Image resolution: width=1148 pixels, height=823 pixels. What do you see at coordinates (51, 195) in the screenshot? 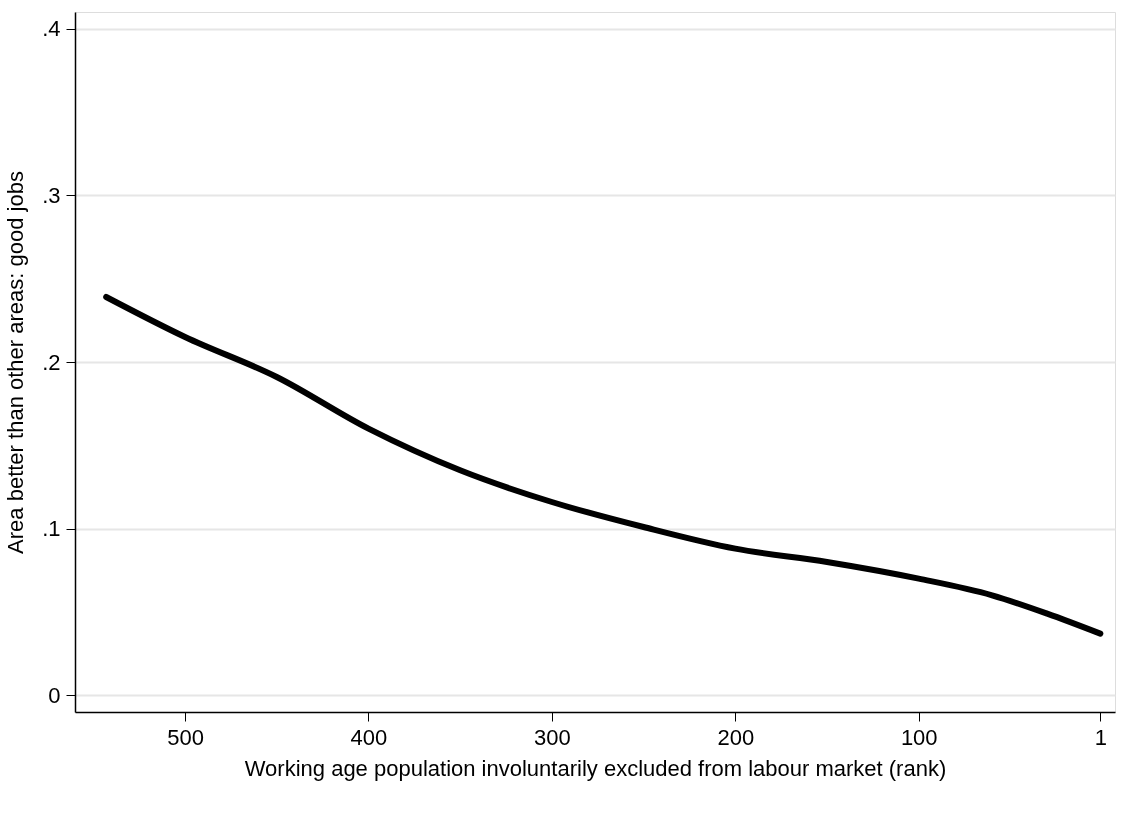
I see `y-tick-label: .3` at bounding box center [51, 195].